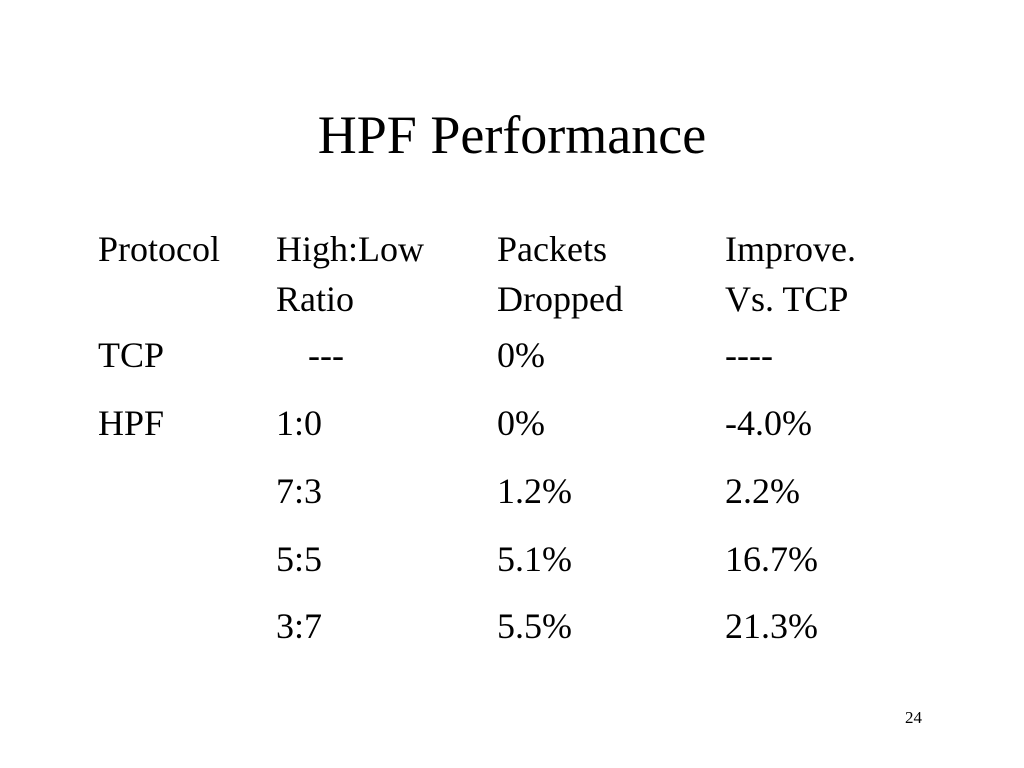  I want to click on row-2-ratio: 1:0, so click(299, 423).